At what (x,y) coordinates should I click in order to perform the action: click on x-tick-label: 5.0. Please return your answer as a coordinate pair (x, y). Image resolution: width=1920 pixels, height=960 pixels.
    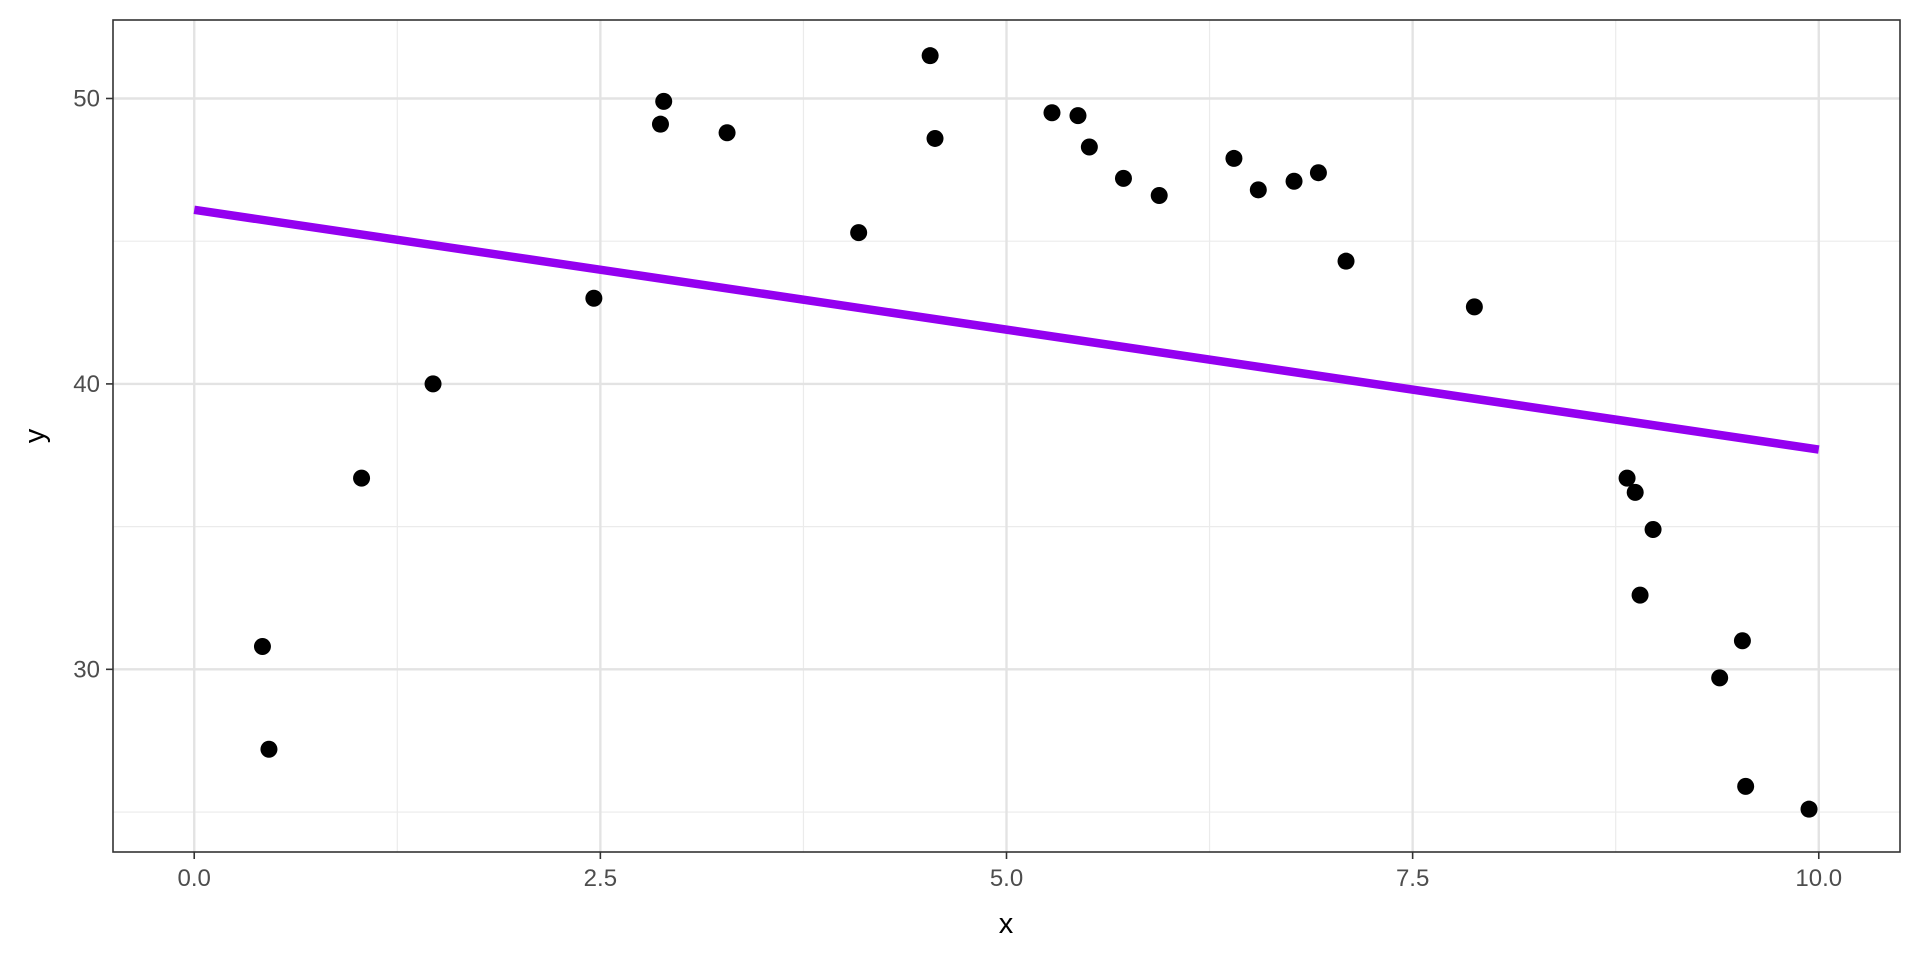
    Looking at the image, I should click on (1006, 878).